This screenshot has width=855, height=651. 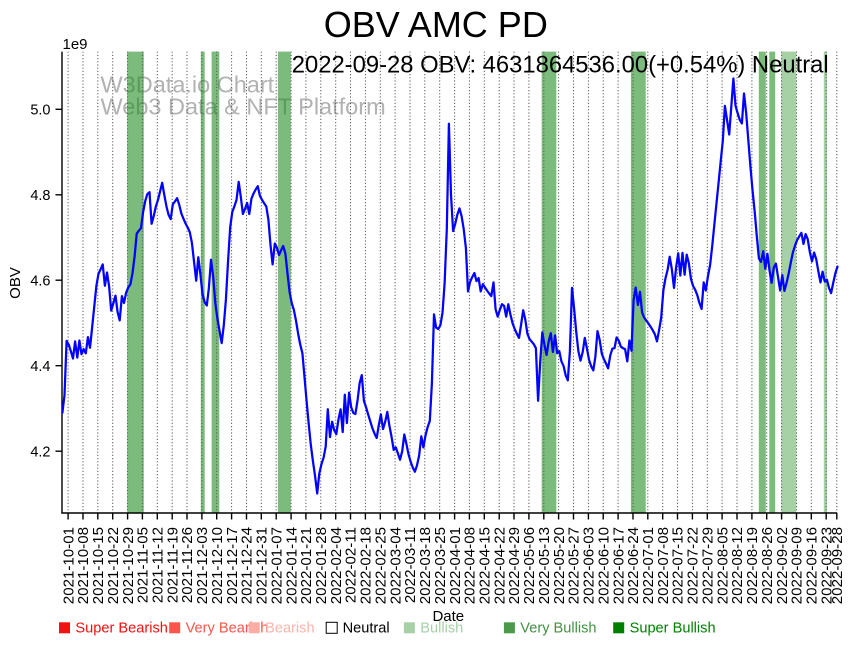 I want to click on svg-text: 2021-12-24, so click(x=247, y=565).